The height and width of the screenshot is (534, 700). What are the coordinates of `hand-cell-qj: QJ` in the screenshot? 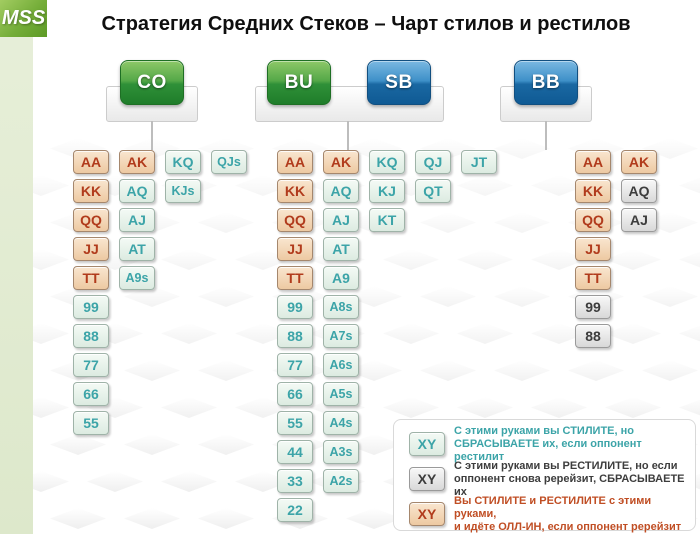 It's located at (433, 162).